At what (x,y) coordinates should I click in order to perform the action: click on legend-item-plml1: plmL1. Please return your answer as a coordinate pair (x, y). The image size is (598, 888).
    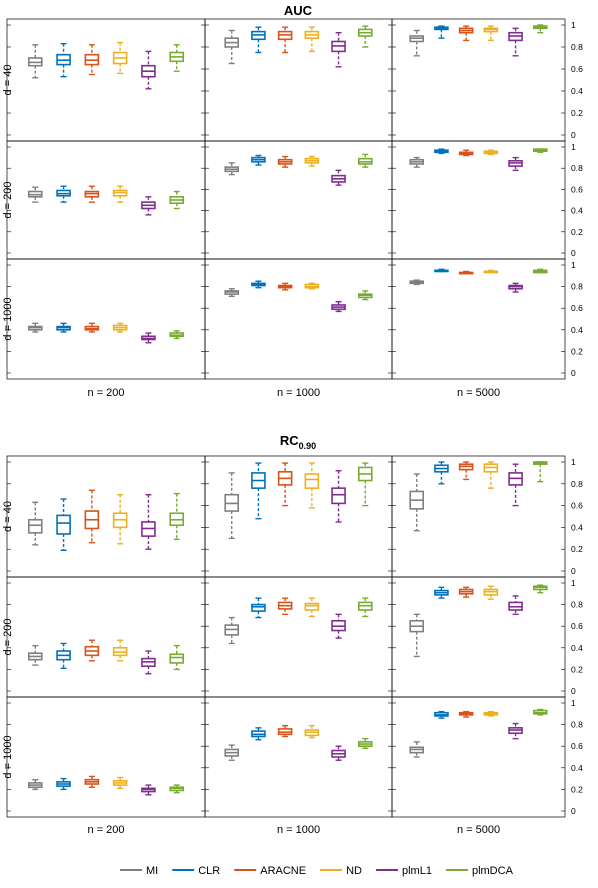
    Looking at the image, I should click on (403, 871).